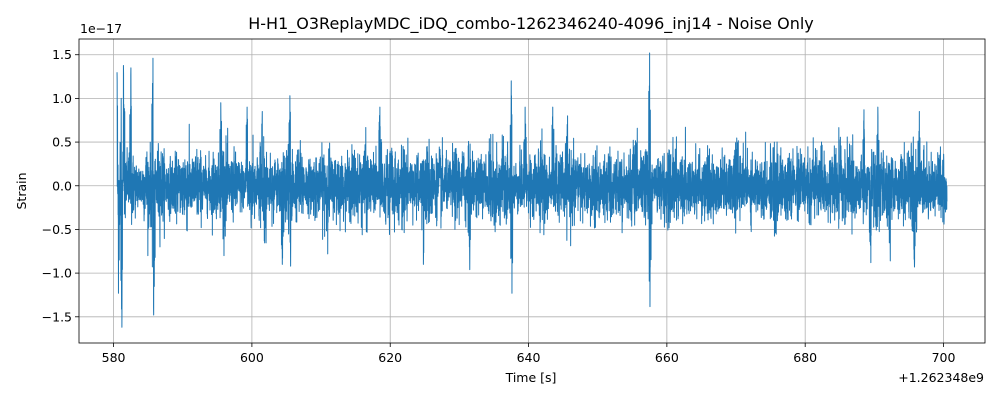 This screenshot has width=1000, height=400. I want to click on y-tick-label: 0.0, so click(62, 185).